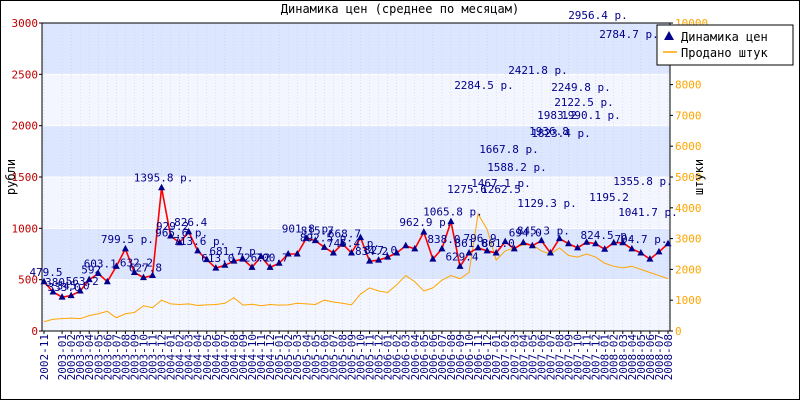  I want to click on price-point-label: 632.2, so click(136, 262).